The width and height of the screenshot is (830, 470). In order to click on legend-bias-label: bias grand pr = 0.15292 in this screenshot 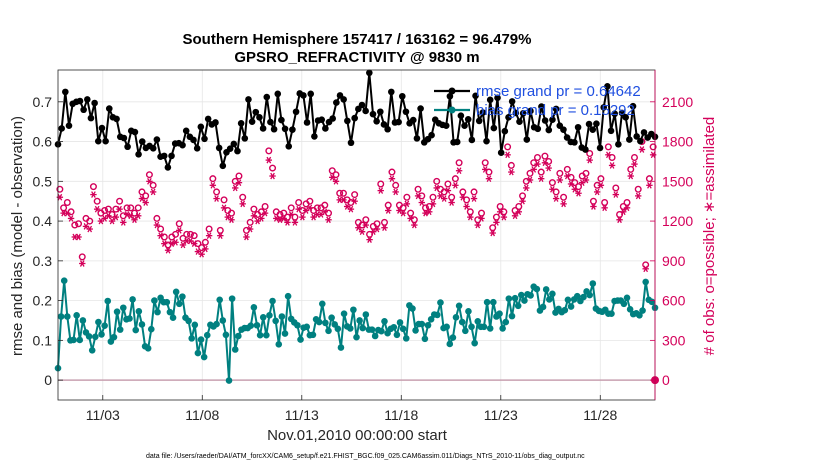, I will do `click(555, 110)`.